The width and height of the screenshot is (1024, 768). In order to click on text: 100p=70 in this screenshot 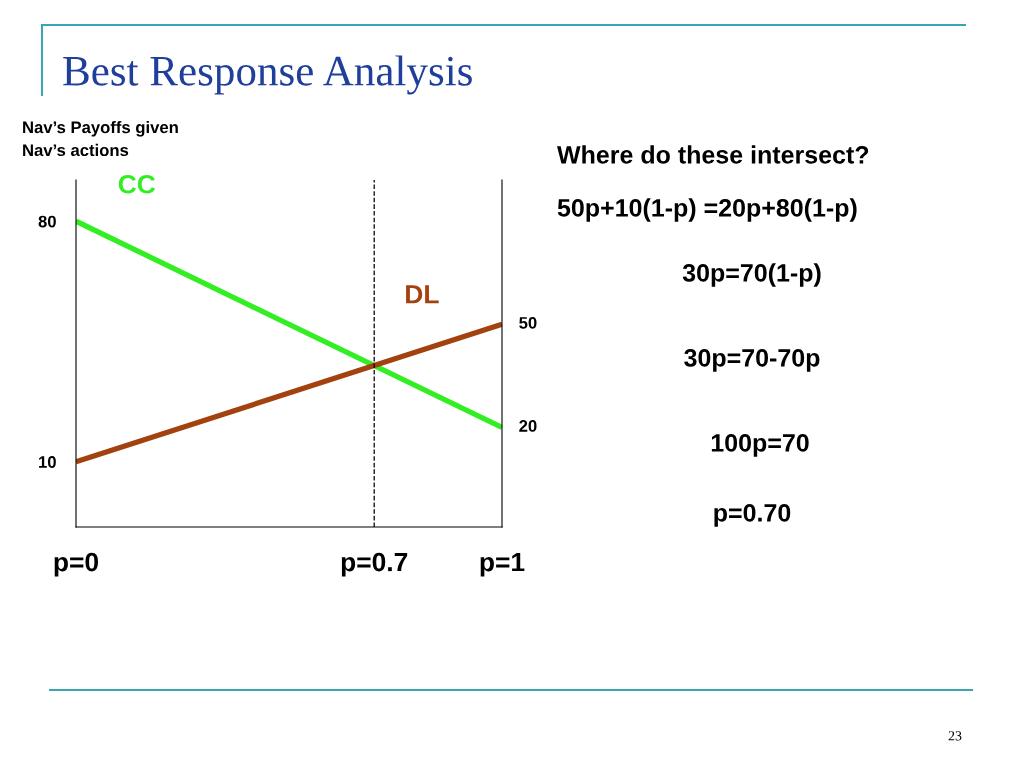, I will do `click(760, 445)`.